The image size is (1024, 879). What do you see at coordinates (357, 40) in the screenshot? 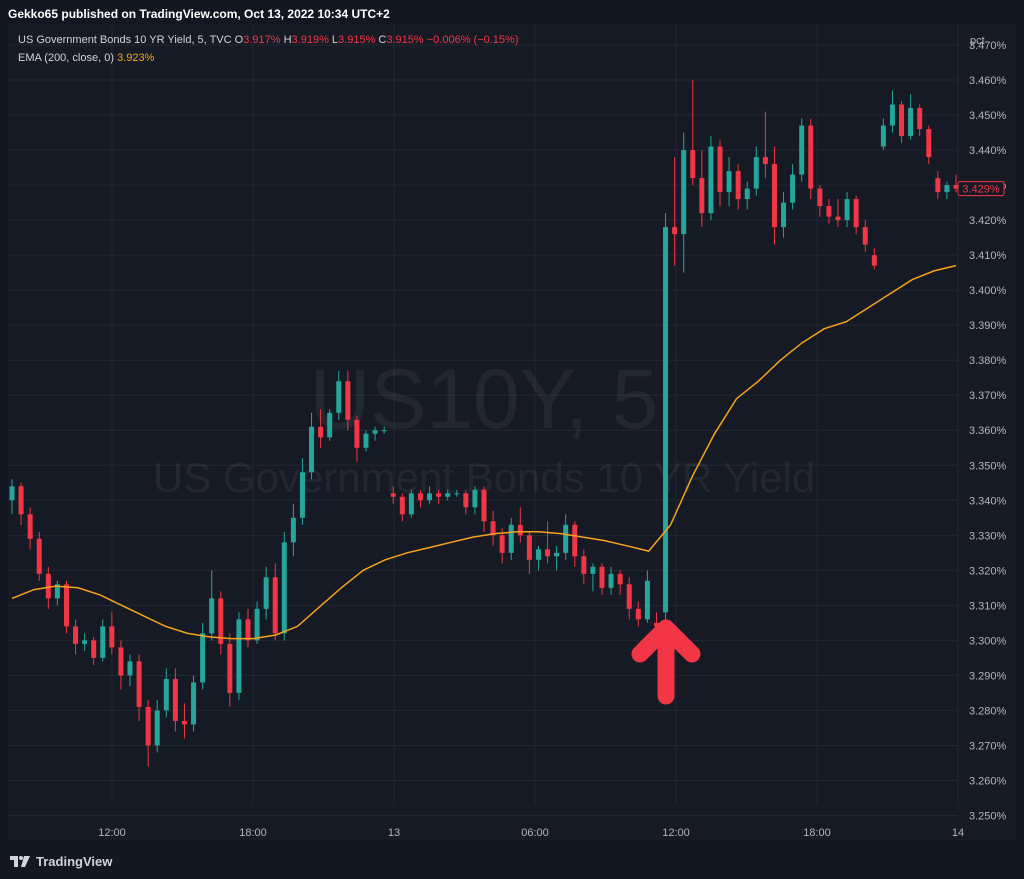
I see `legend-l-value: 3.915%` at bounding box center [357, 40].